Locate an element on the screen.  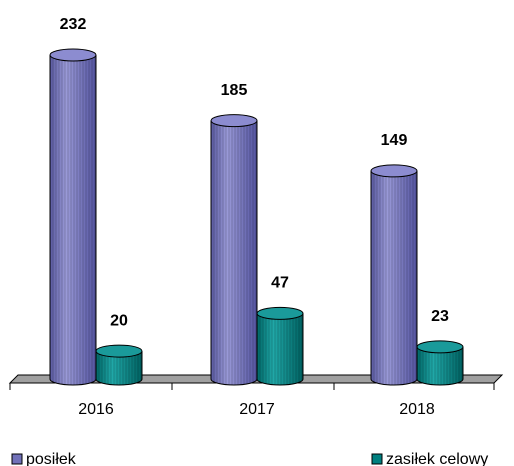
legend-label: zasiłek celowy is located at coordinates (437, 458).